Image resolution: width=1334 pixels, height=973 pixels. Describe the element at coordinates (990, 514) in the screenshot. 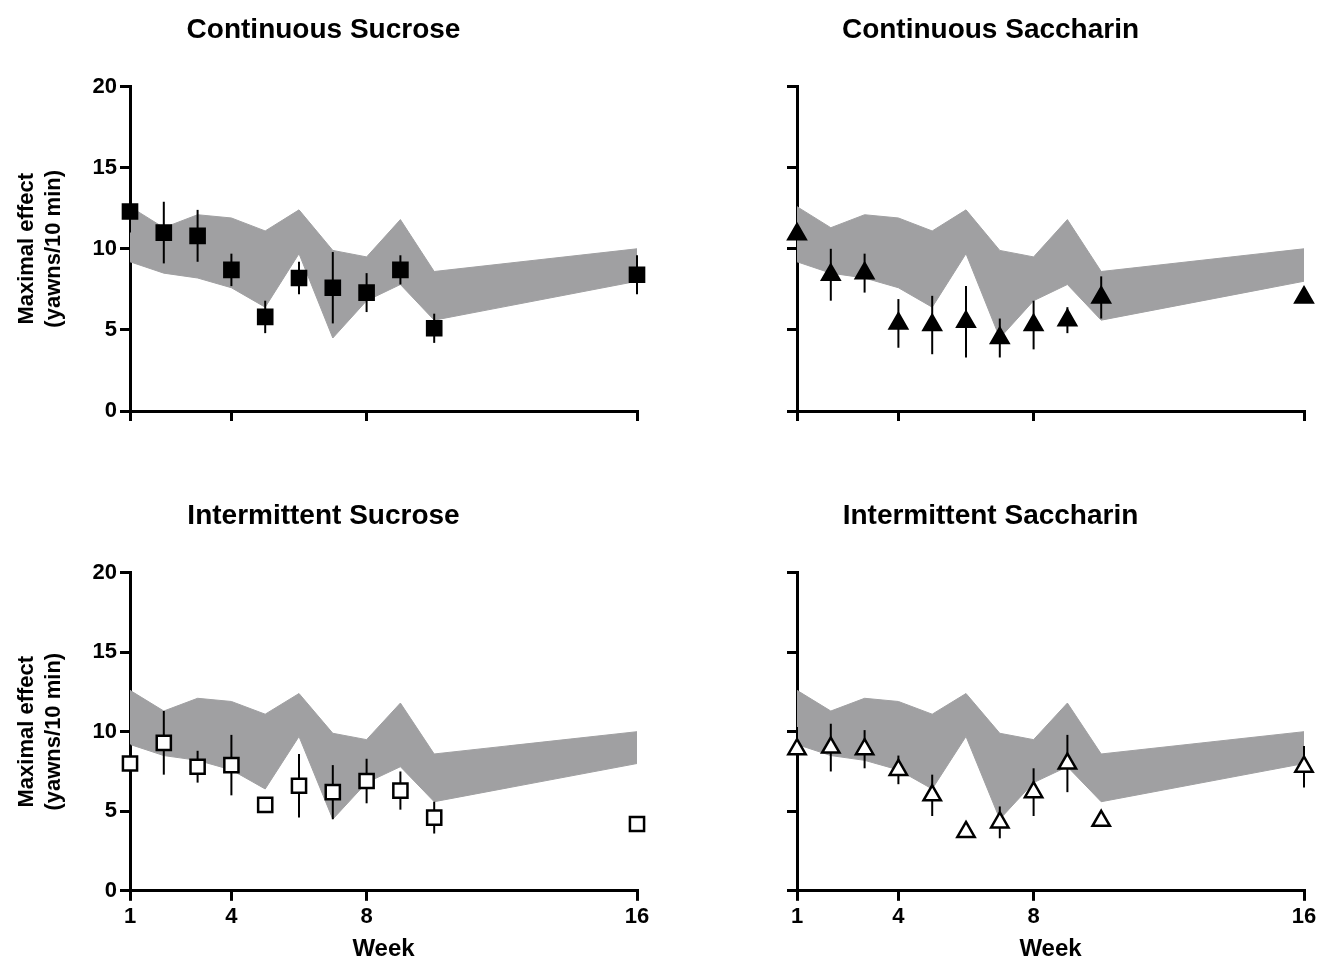

I see `chart-title: Intermittent Saccharin` at that location.